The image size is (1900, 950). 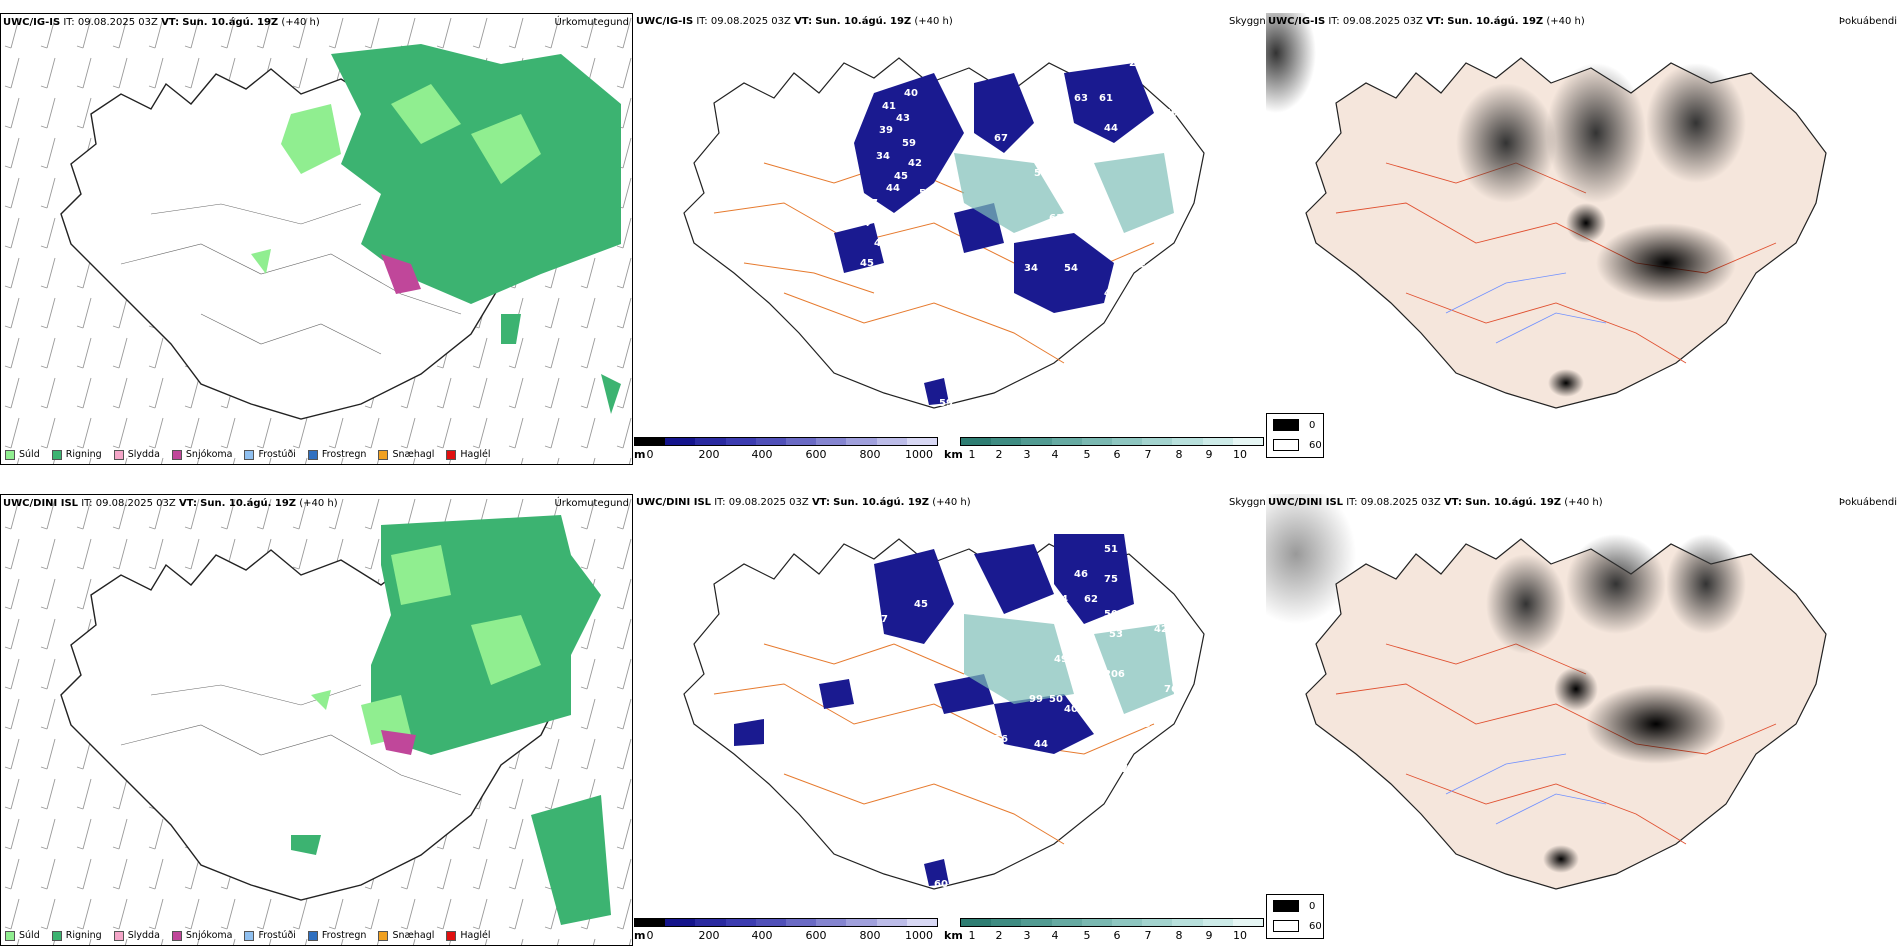 What do you see at coordinates (1071, 268) in the screenshot?
I see `ceiling-value: 54` at bounding box center [1071, 268].